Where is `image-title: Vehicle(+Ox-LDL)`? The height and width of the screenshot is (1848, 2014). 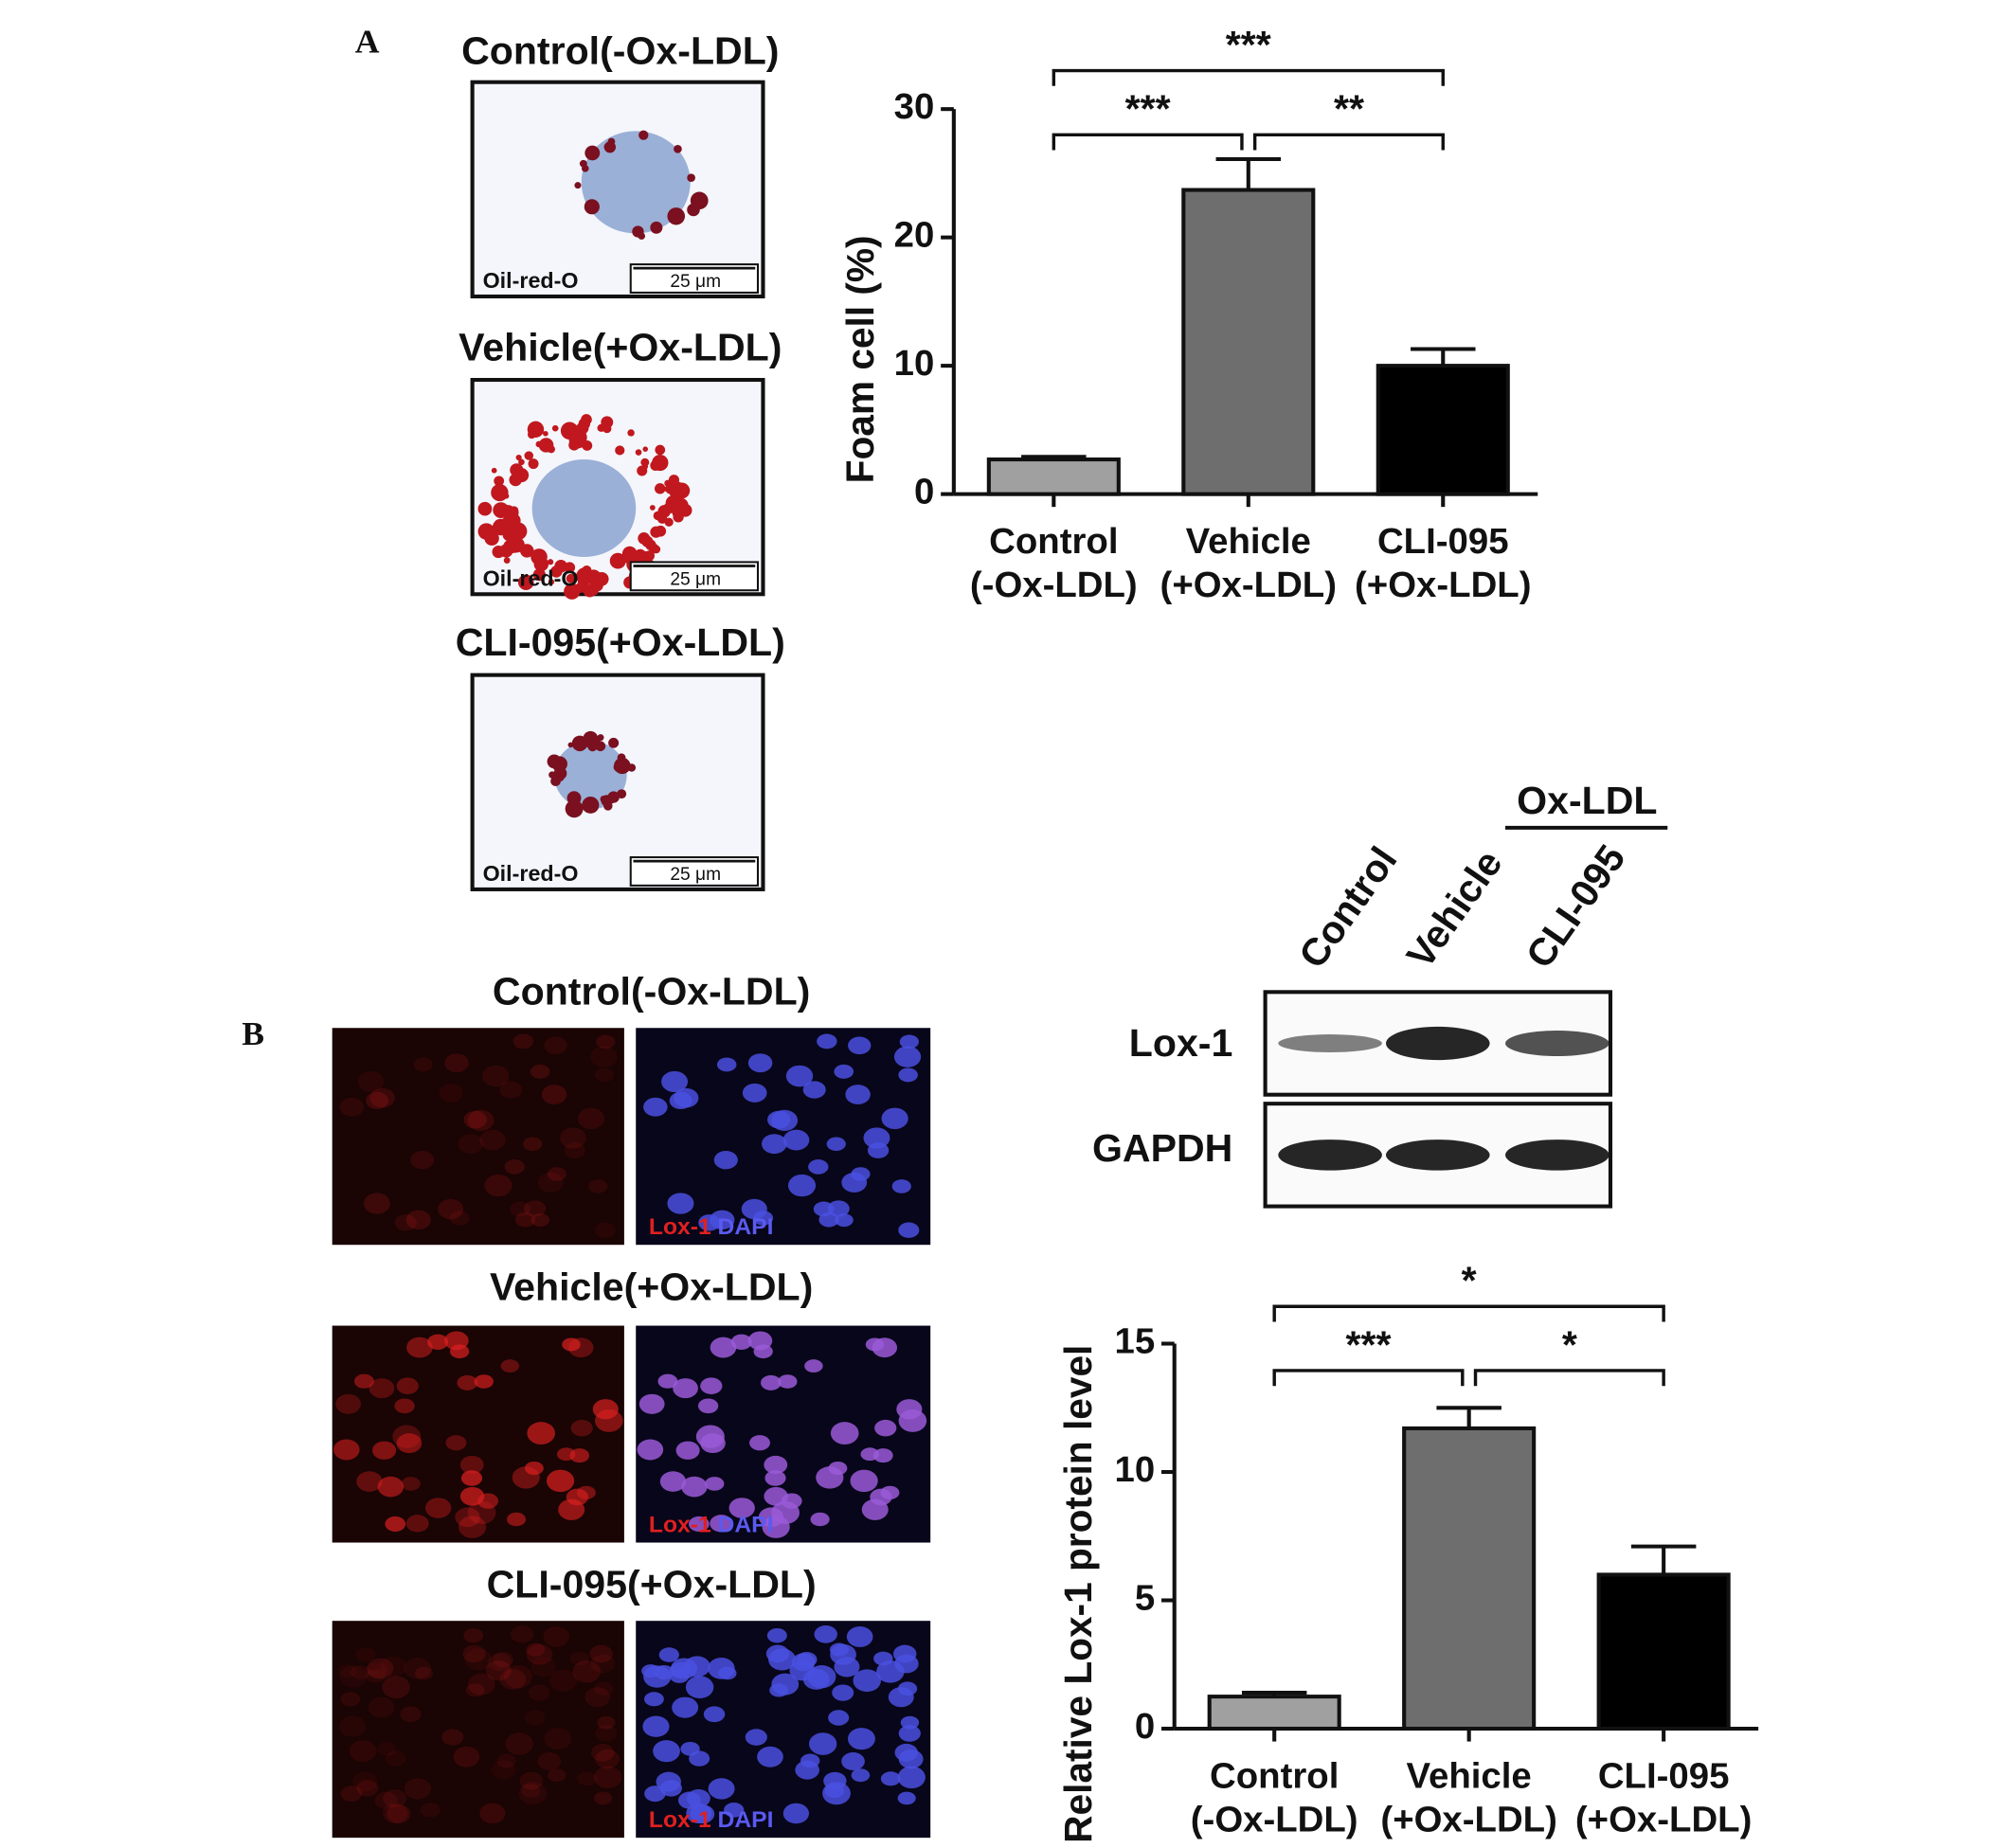
image-title: Vehicle(+Ox-LDL) is located at coordinates (651, 1287).